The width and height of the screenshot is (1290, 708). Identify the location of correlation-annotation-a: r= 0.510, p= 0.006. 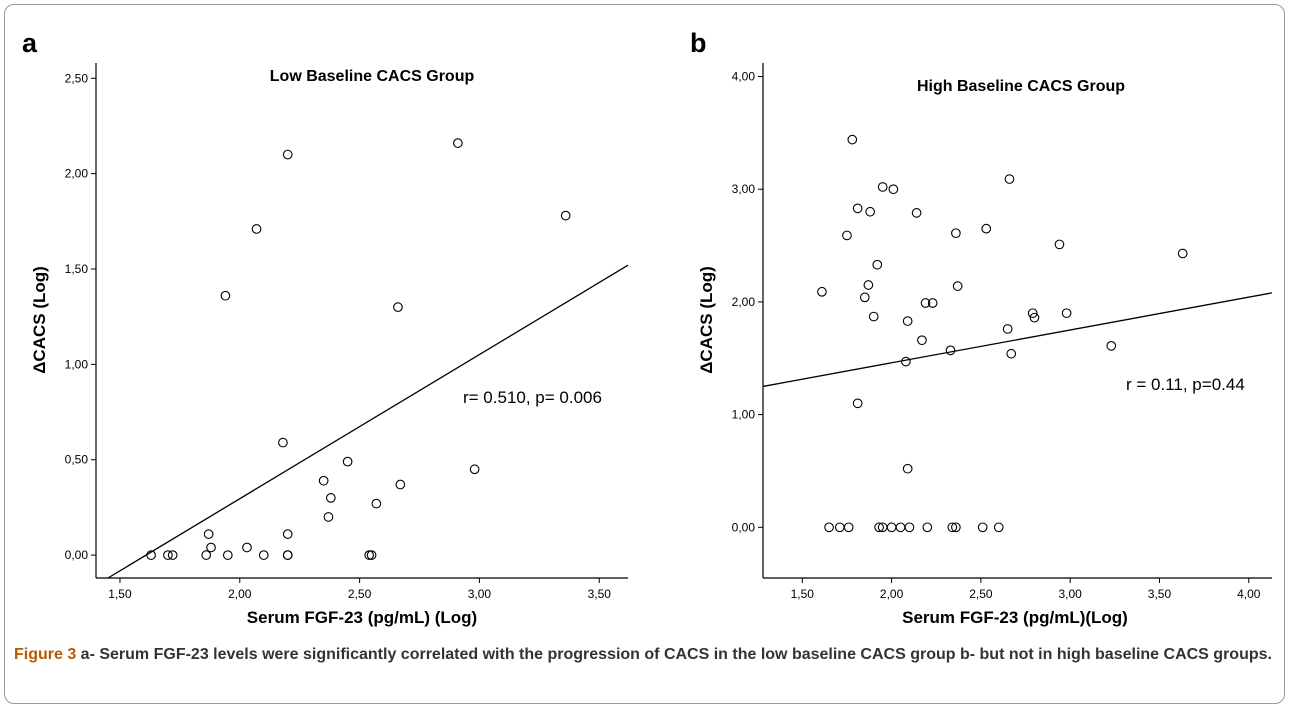
(532, 397).